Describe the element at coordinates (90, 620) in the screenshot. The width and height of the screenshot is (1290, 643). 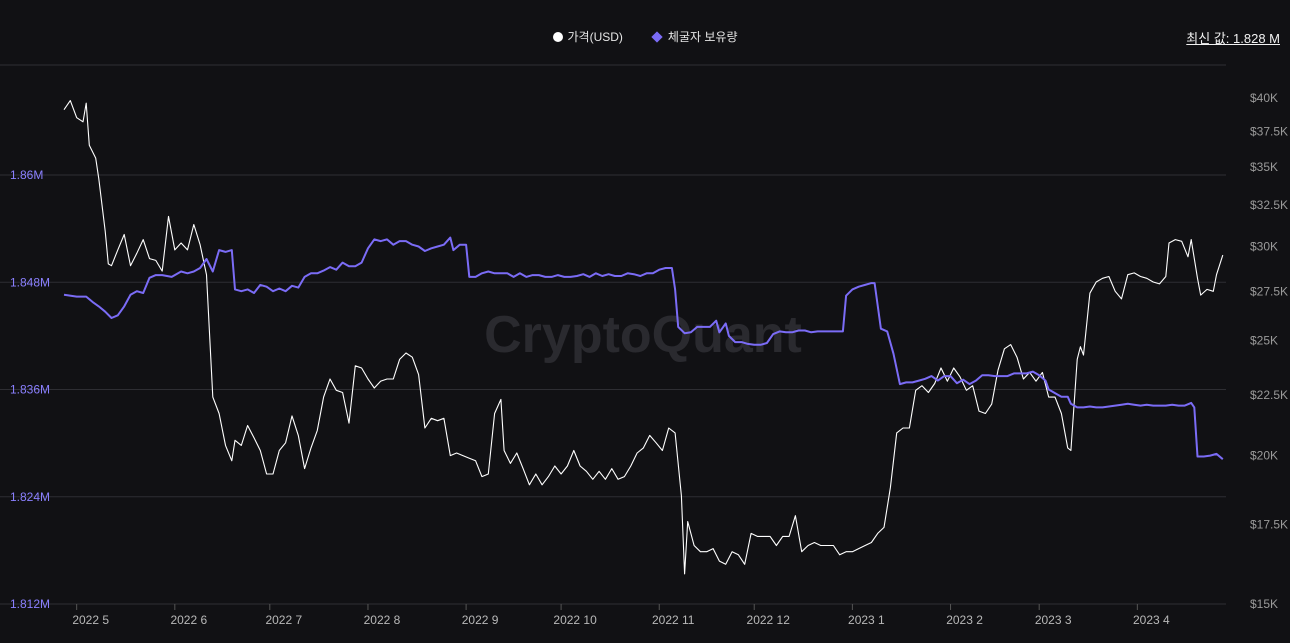
I see `x-tick-label: 2022 5` at that location.